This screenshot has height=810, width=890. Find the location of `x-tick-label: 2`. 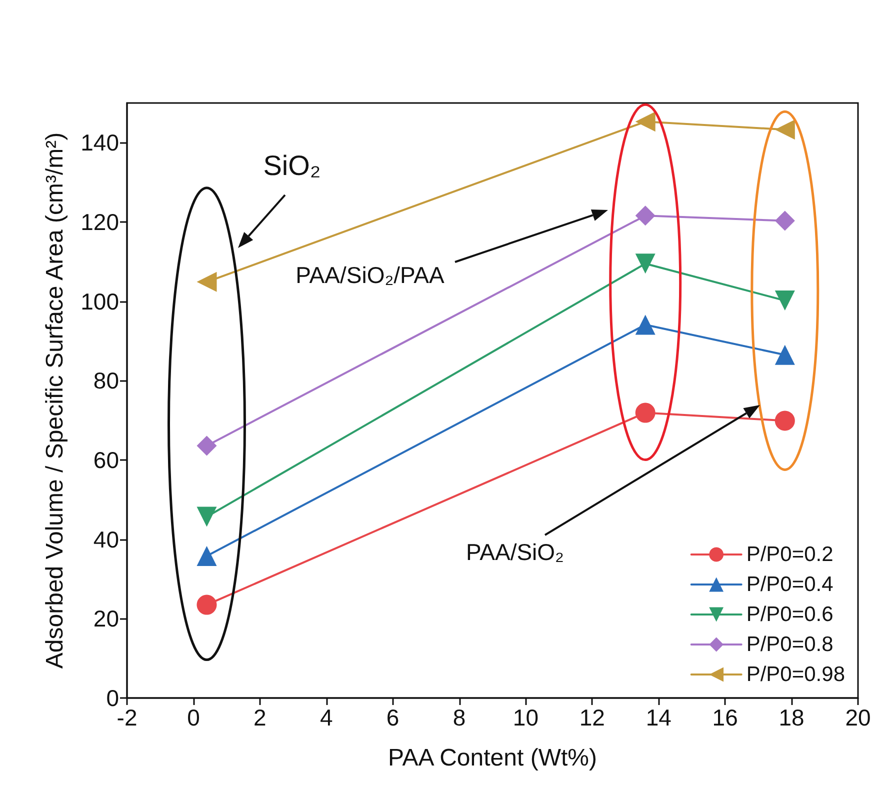

x-tick-label: 2 is located at coordinates (260, 717).